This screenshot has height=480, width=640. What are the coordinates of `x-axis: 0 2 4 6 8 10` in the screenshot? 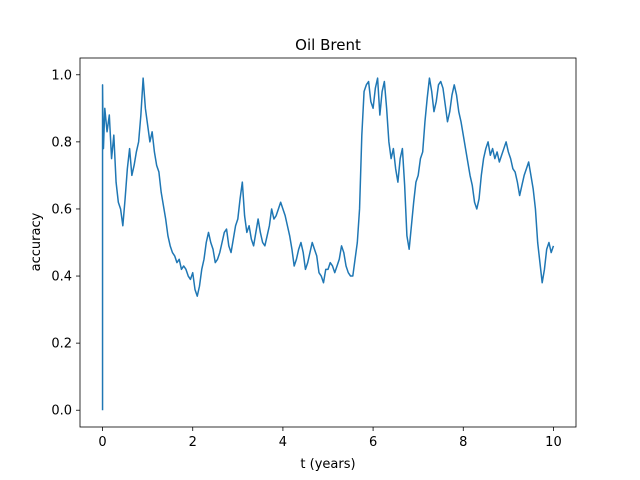 It's located at (330, 438).